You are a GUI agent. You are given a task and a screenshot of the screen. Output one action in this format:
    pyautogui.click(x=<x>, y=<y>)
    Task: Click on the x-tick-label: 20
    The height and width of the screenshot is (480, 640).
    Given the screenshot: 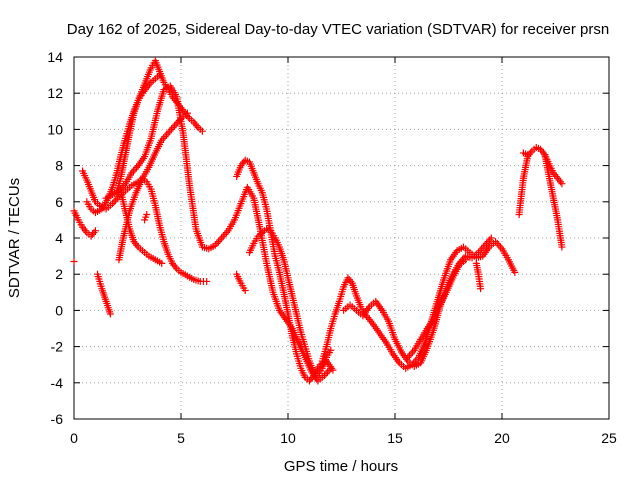 What is the action you would take?
    pyautogui.click(x=502, y=438)
    